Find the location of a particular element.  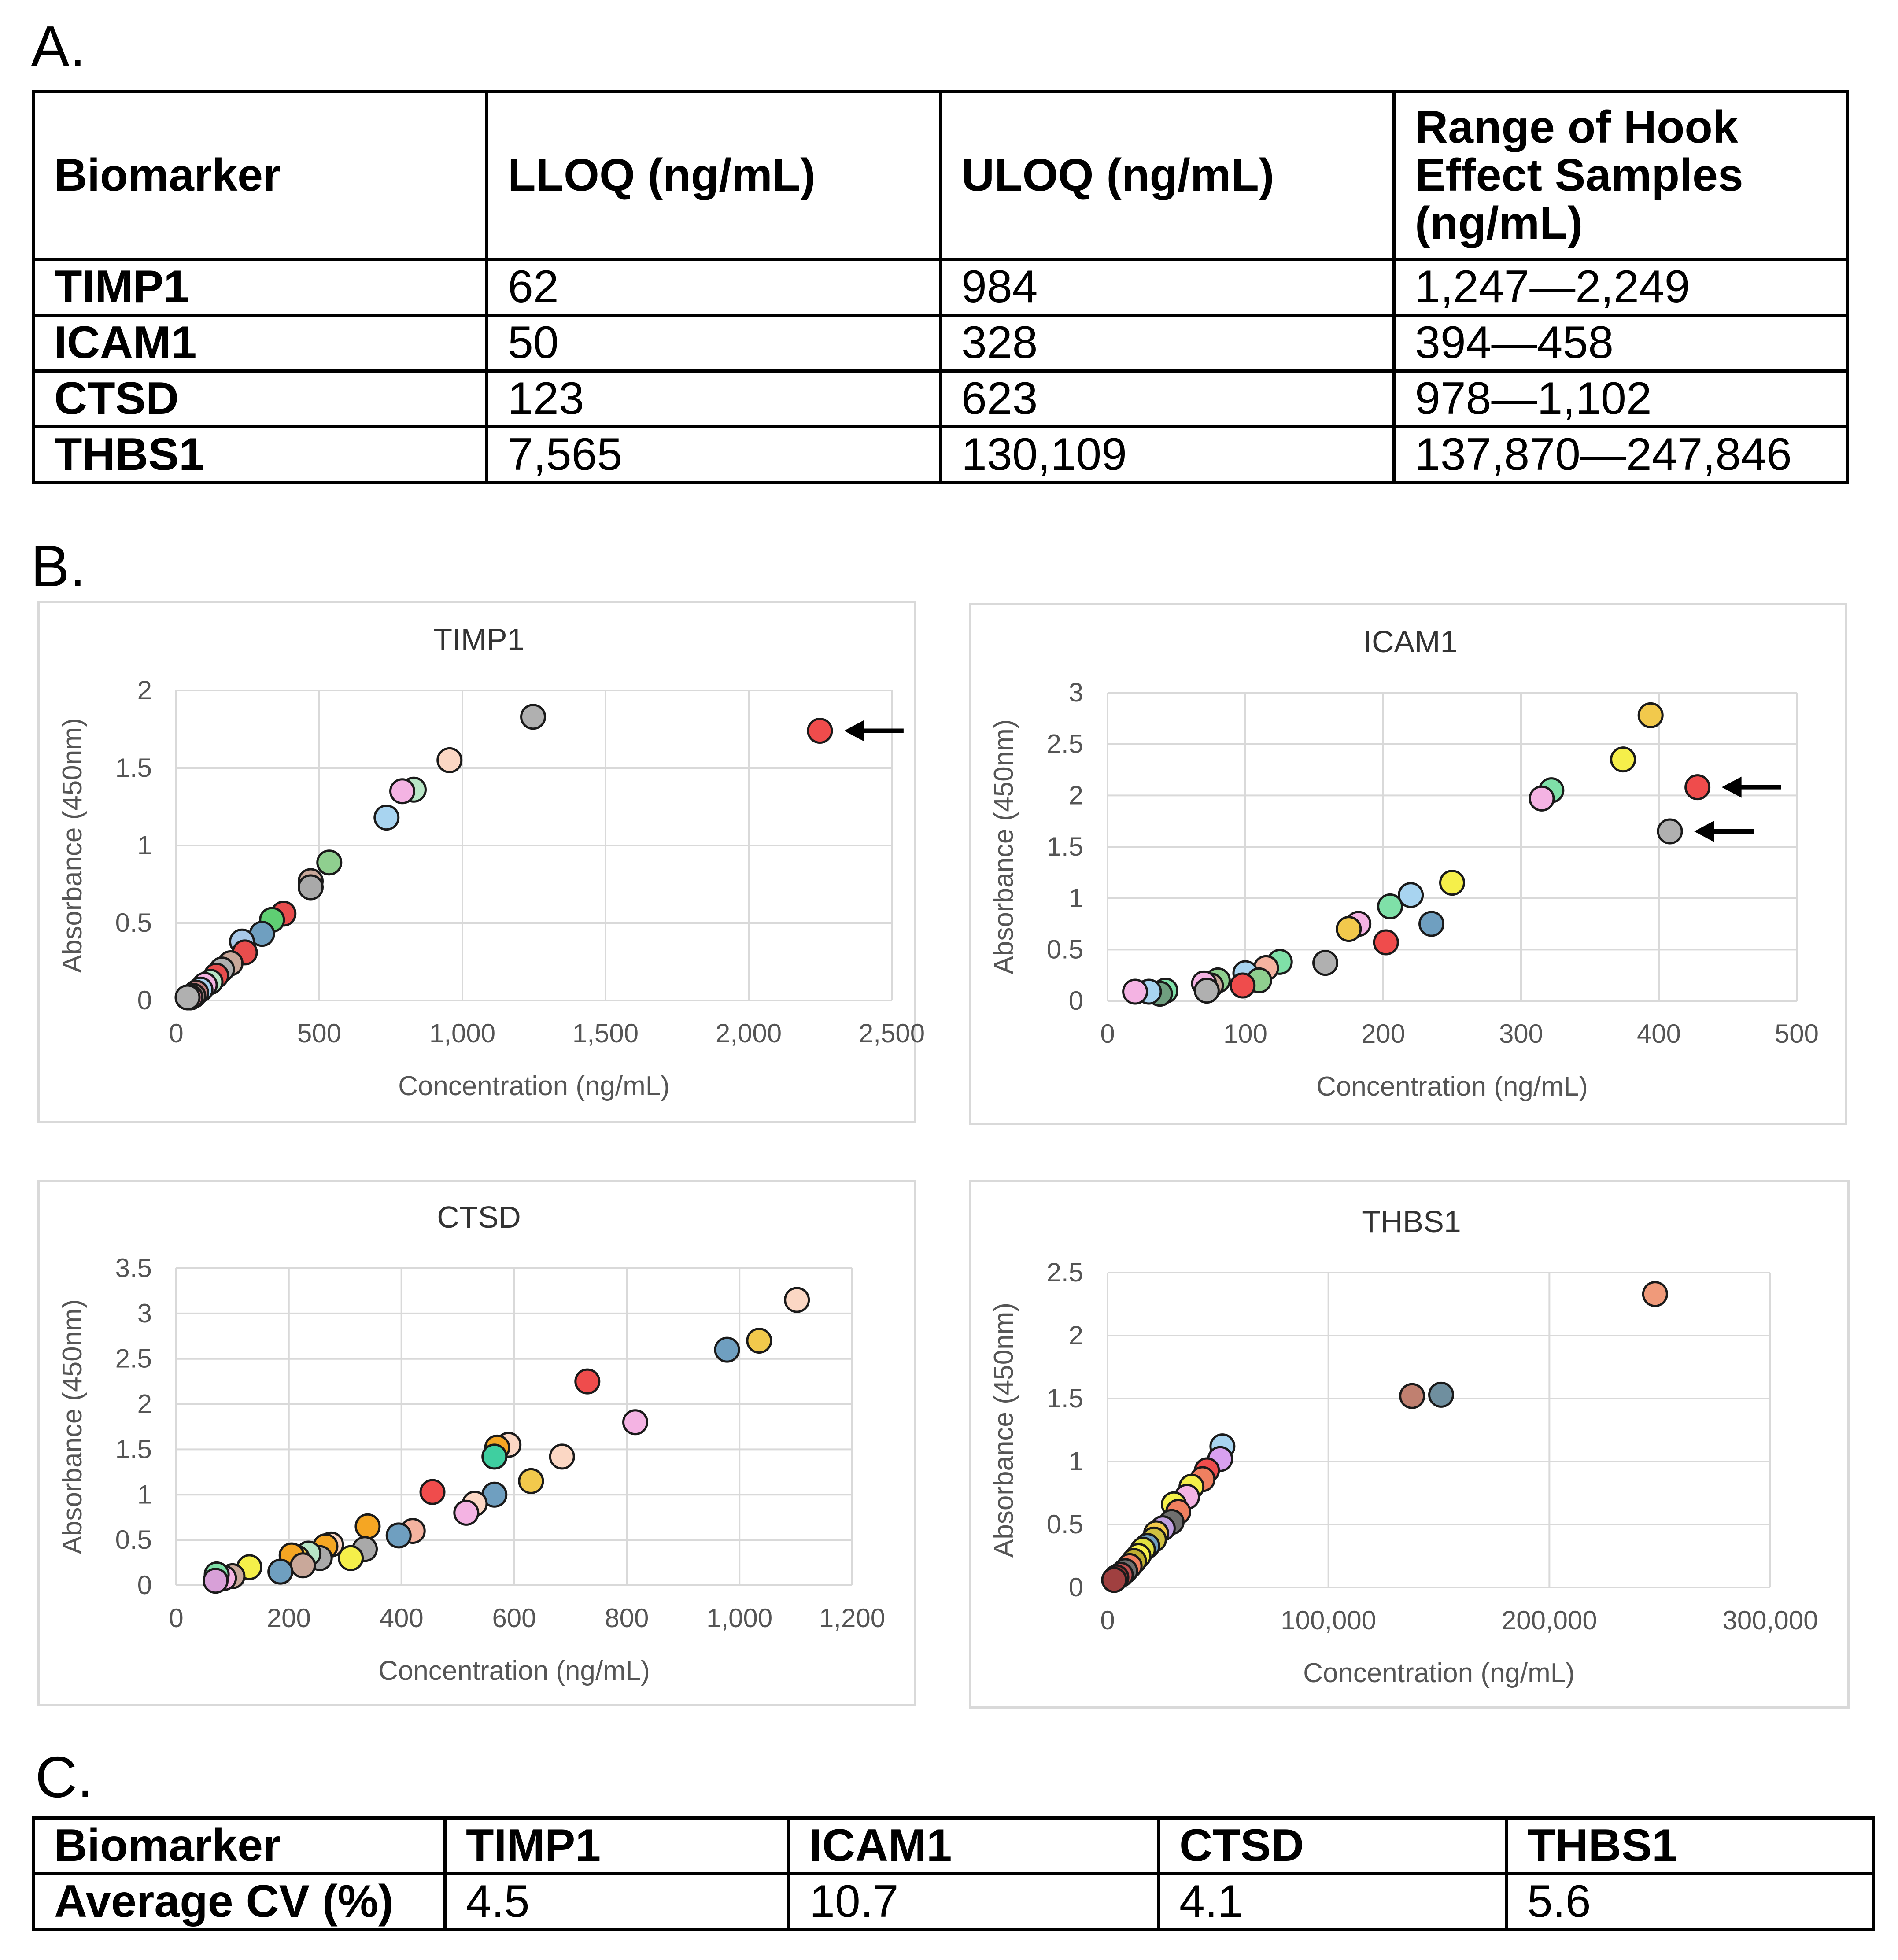

cell-uloq: 328 is located at coordinates (1168, 343).